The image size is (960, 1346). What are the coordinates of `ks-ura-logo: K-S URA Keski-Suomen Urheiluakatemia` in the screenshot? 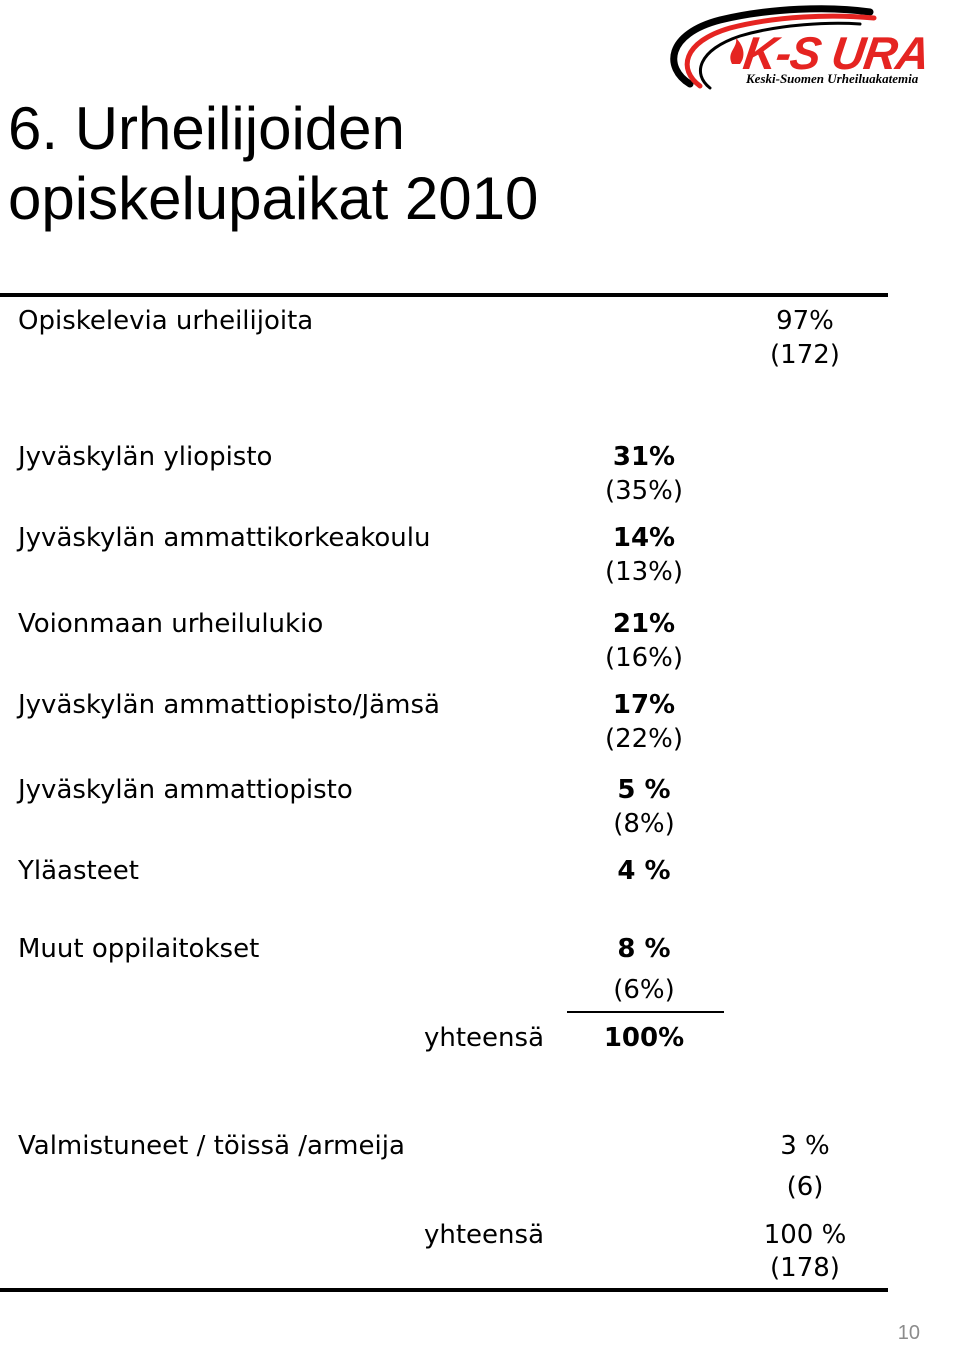 It's located at (808, 47).